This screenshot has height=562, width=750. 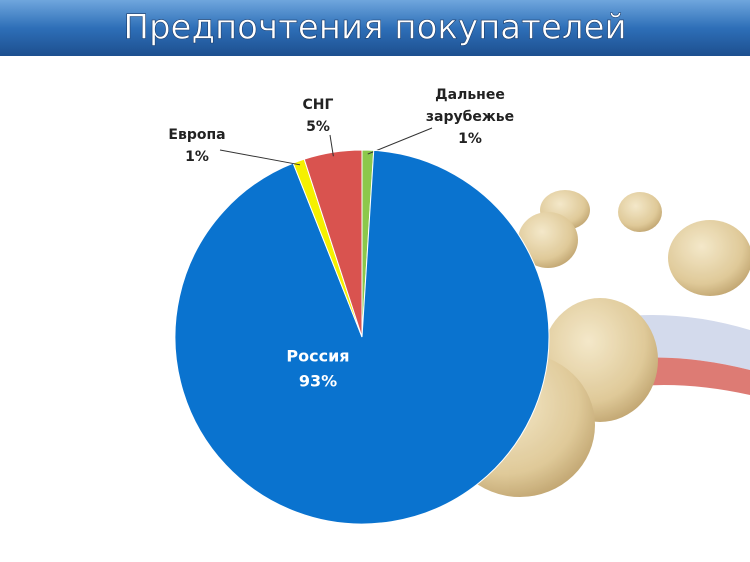 I want to click on slice-label: Россия, so click(x=317, y=356).